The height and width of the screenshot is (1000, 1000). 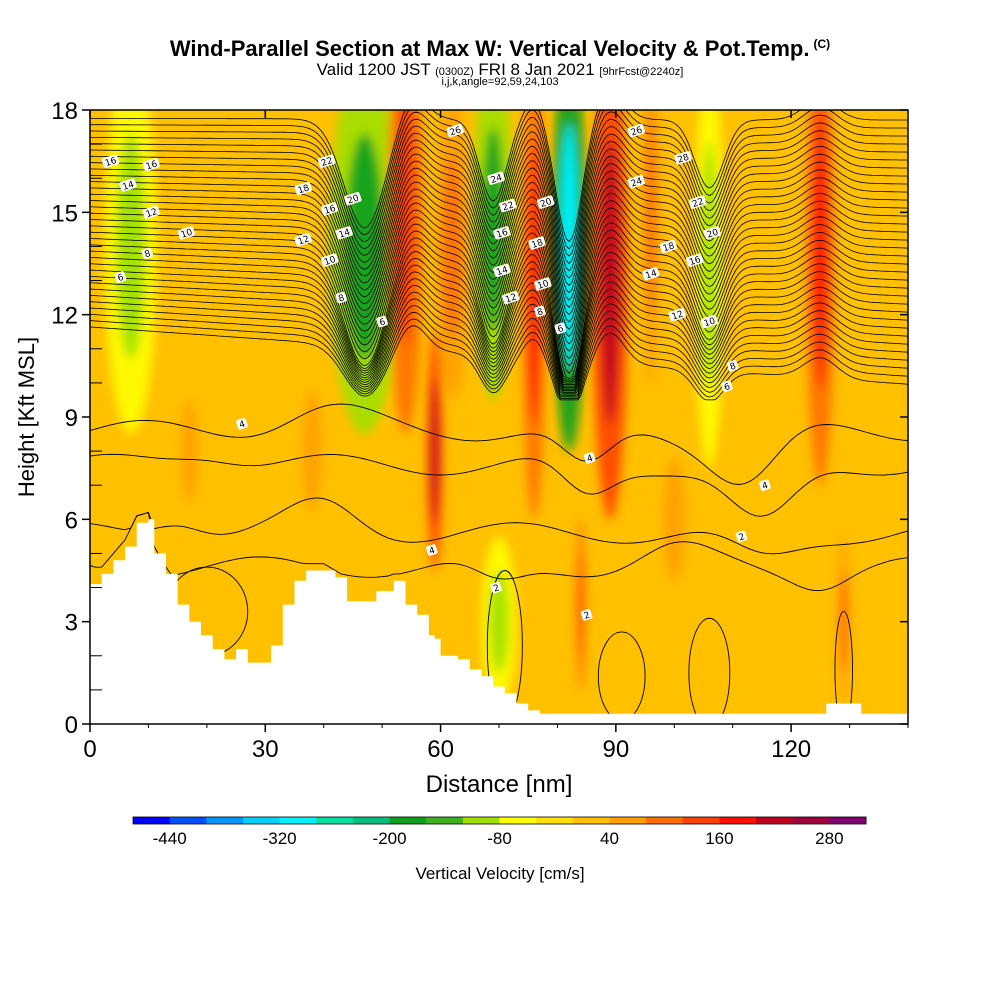 I want to click on contour-label-21: 18, so click(x=537, y=243).